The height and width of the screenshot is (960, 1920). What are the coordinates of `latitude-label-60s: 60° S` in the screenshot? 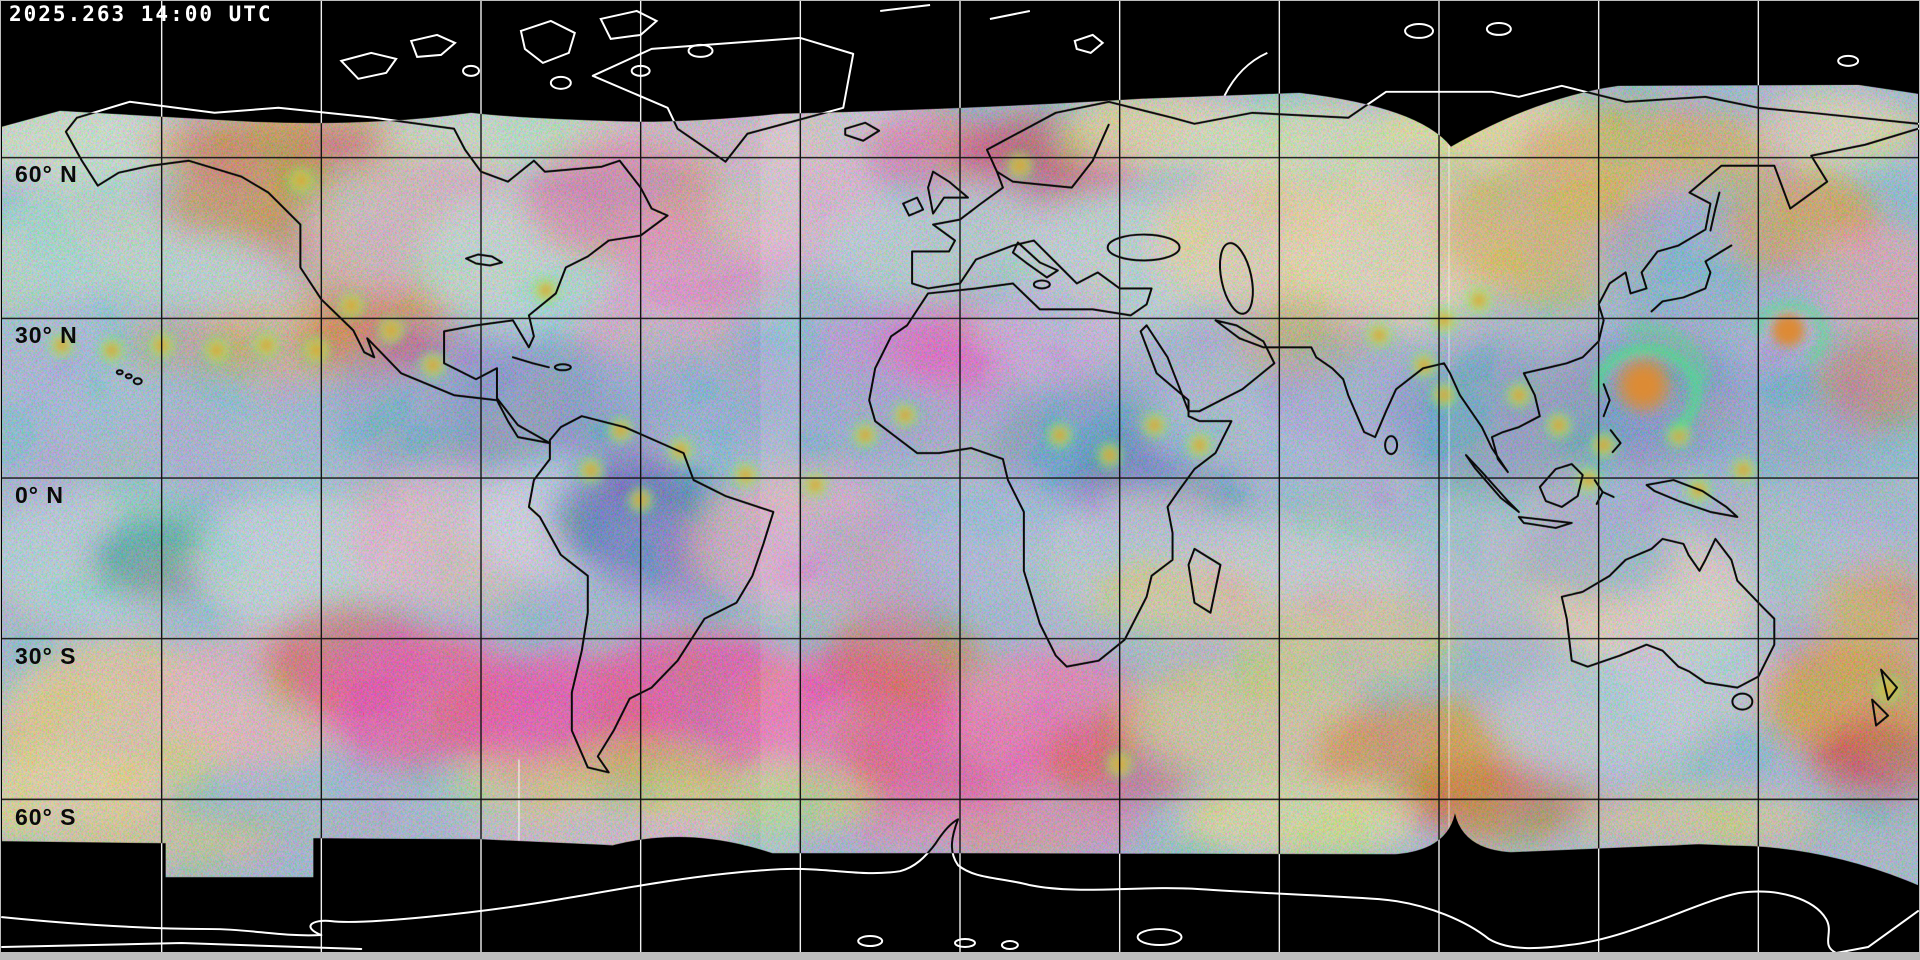 It's located at (46, 817).